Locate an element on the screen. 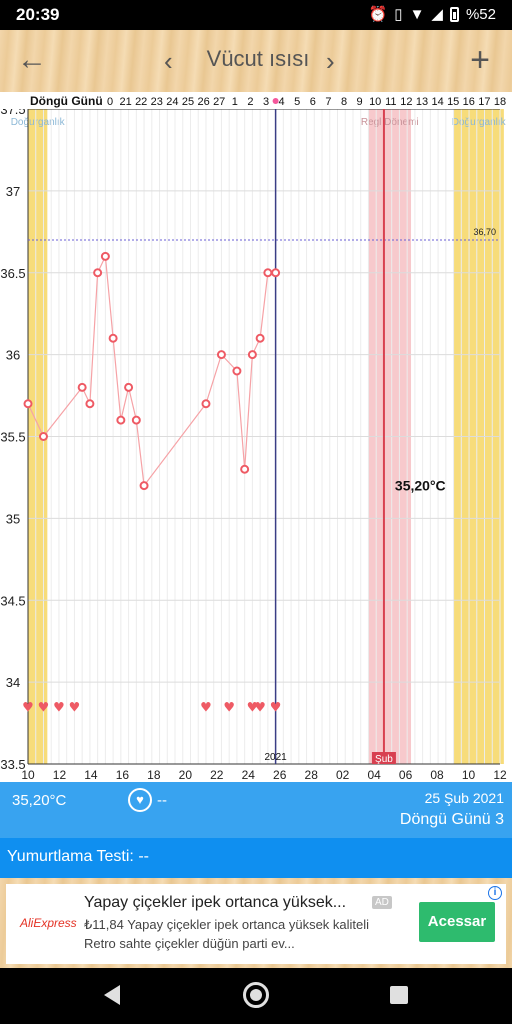 The height and width of the screenshot is (1024, 512). y-tick-label: 35 is located at coordinates (13, 518).